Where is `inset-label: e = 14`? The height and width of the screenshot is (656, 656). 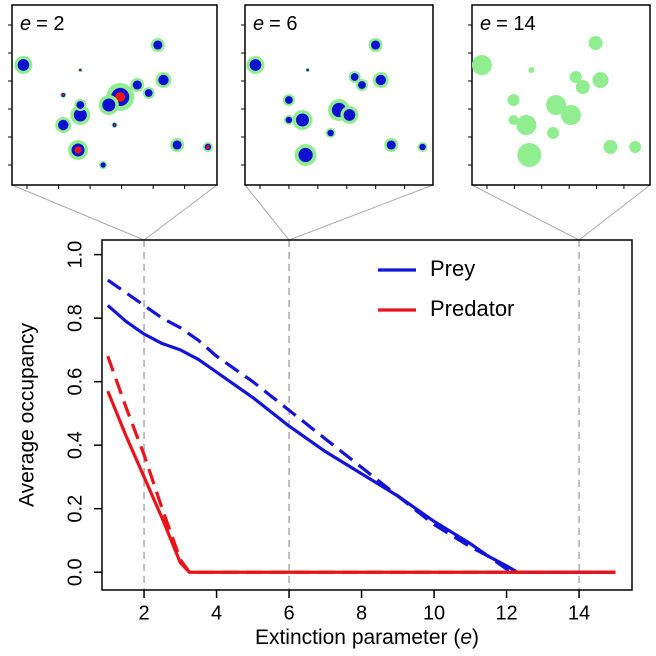 inset-label: e = 14 is located at coordinates (508, 24).